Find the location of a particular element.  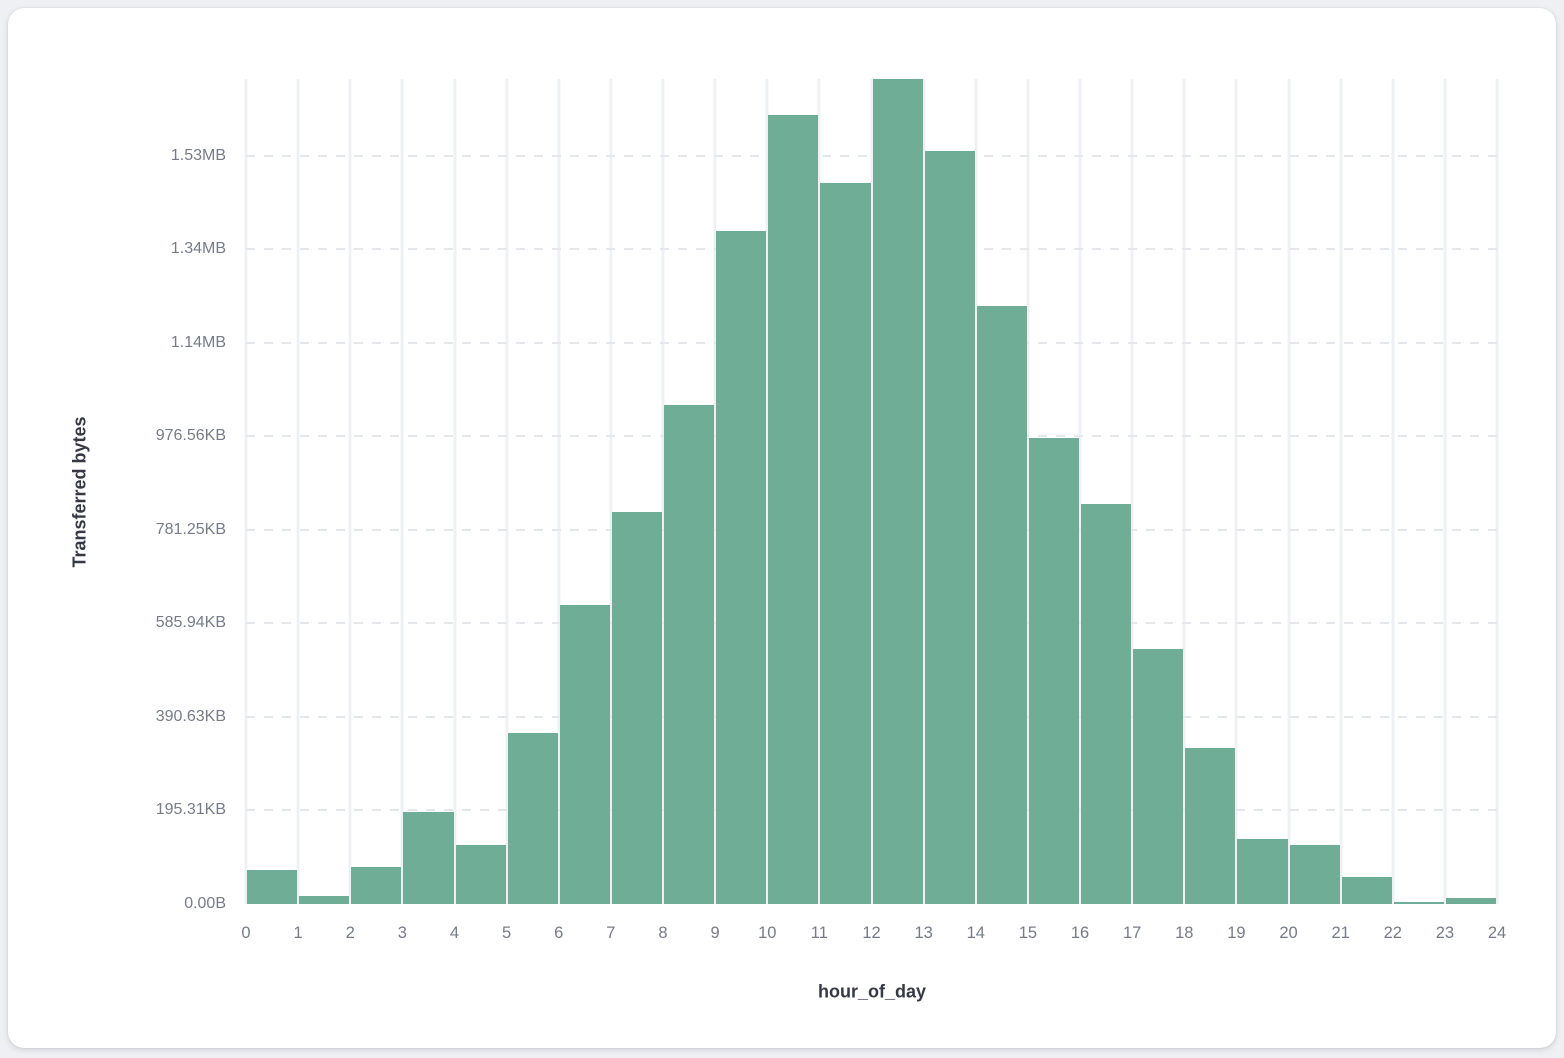

y-tick-label: 390.63KB is located at coordinates (190, 716).